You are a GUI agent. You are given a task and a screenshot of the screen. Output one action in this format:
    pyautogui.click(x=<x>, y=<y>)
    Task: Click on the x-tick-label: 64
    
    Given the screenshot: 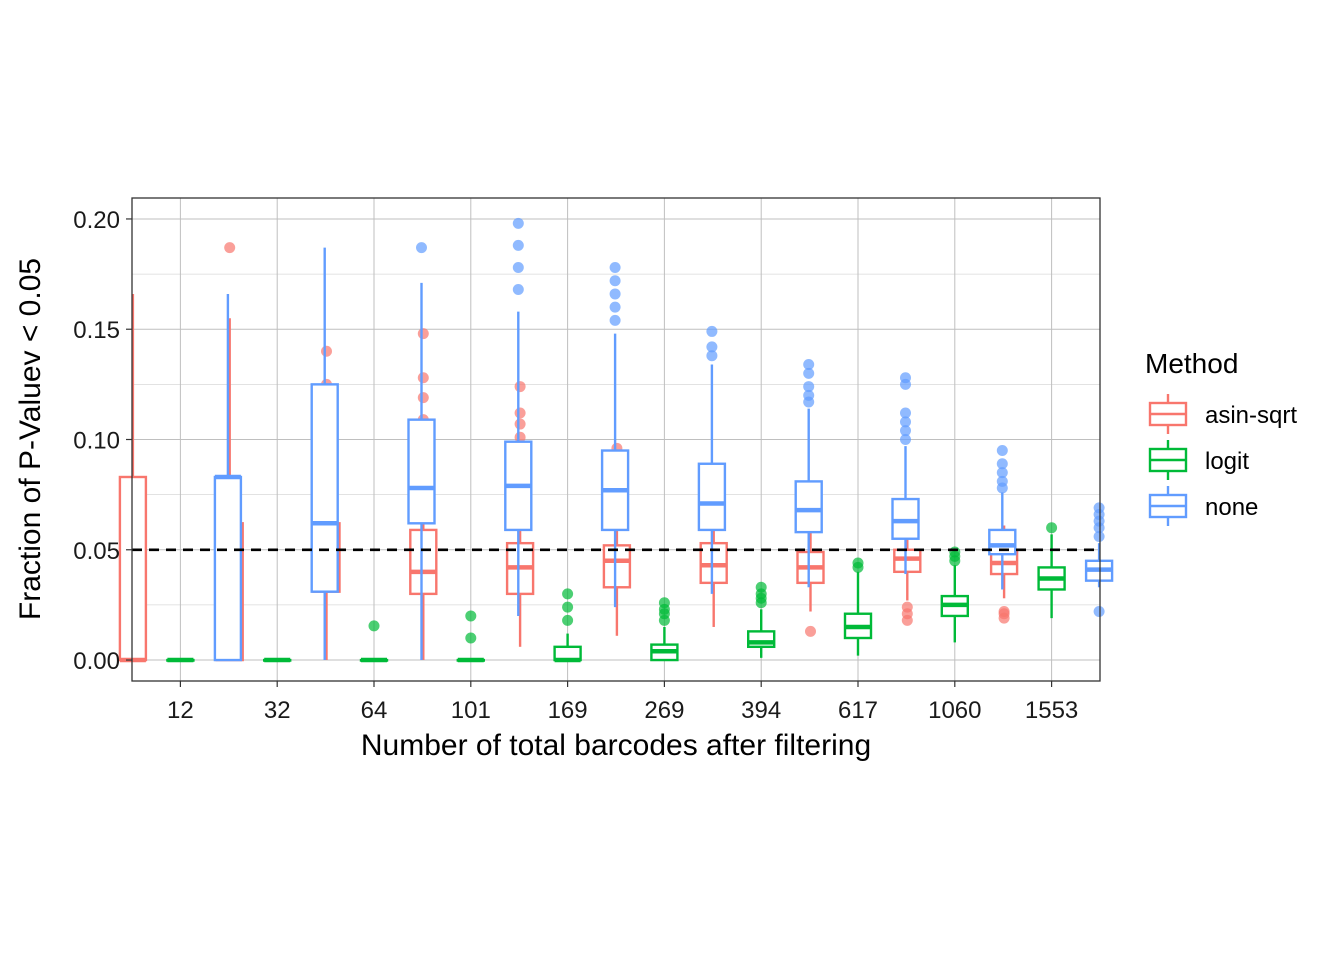 What is the action you would take?
    pyautogui.click(x=374, y=710)
    